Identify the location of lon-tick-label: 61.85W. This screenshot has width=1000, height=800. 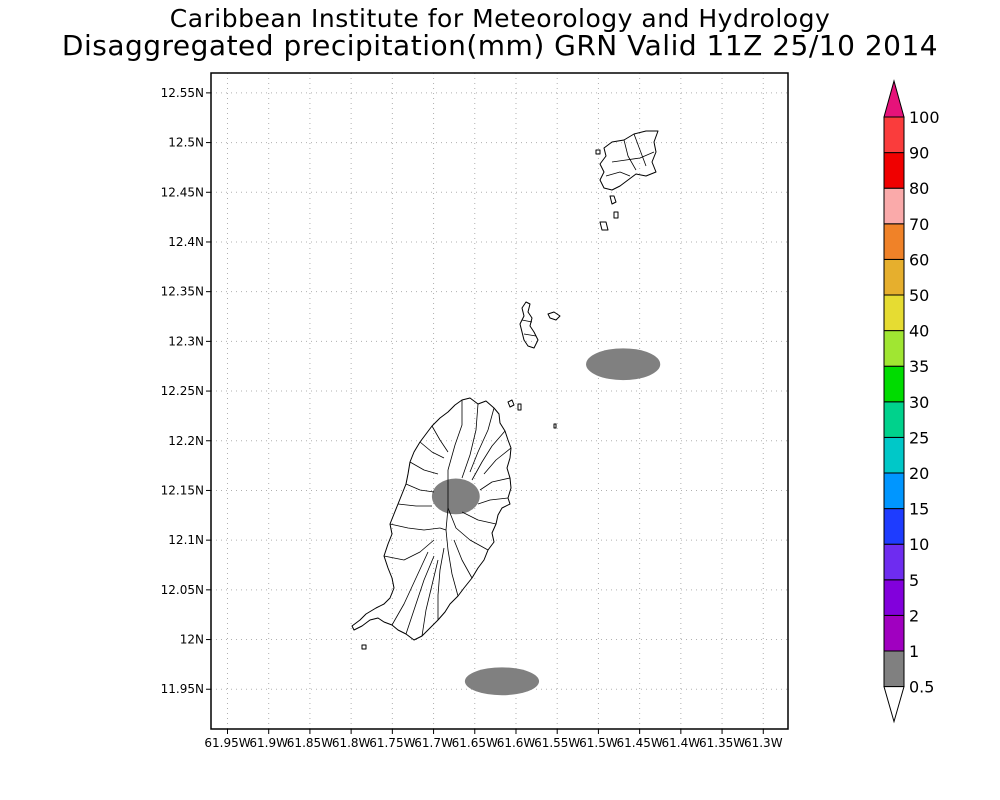
(310, 743).